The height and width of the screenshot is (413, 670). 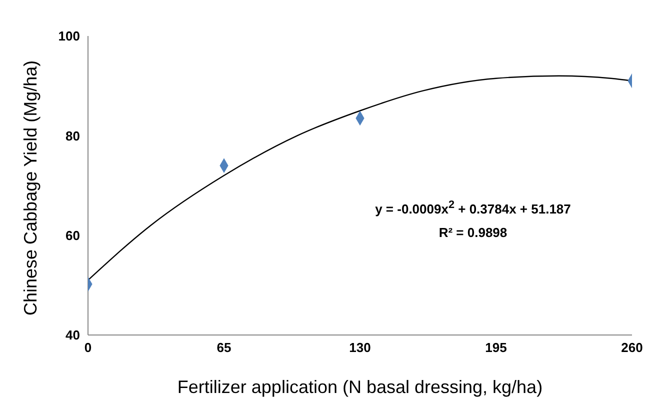 I want to click on x-tick-label: 65, so click(x=224, y=348).